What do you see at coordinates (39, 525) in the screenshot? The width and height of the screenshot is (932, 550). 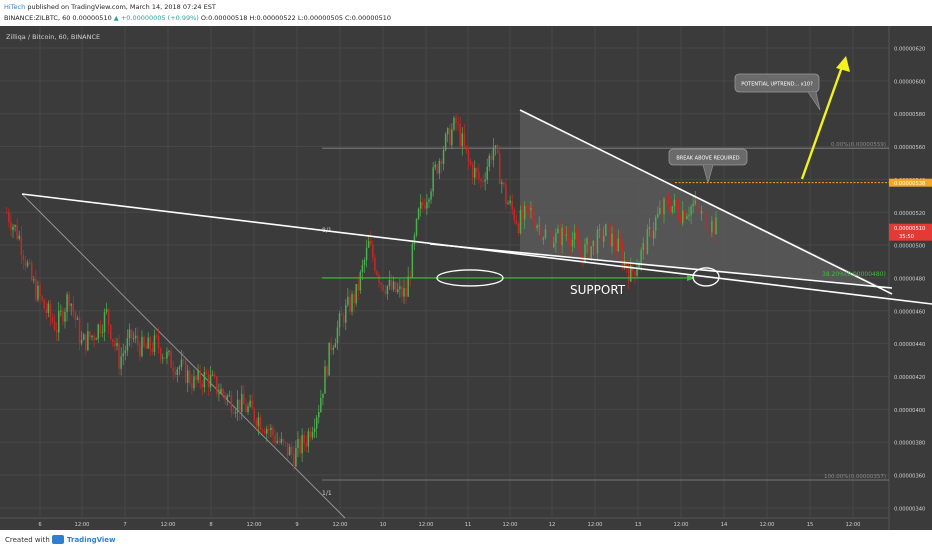 I see `x-tick-label: 6` at bounding box center [39, 525].